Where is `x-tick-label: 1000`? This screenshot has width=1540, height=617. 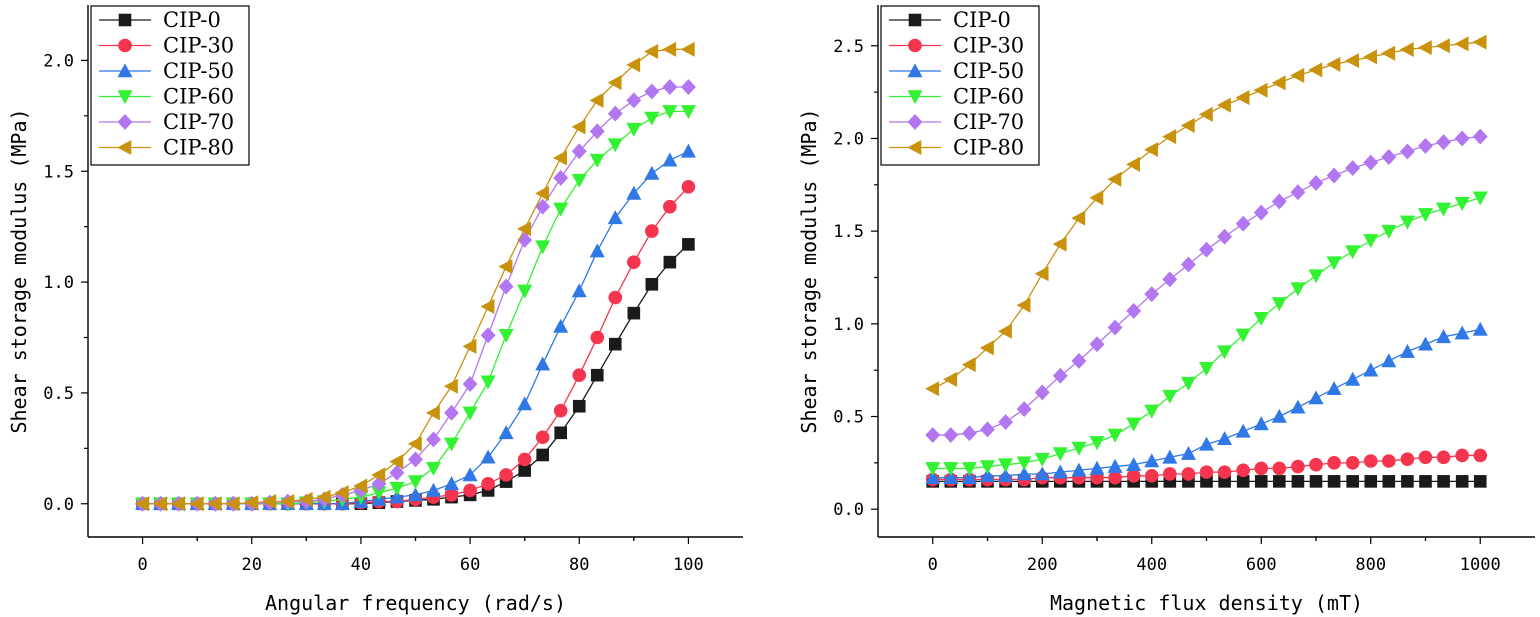 x-tick-label: 1000 is located at coordinates (1480, 565).